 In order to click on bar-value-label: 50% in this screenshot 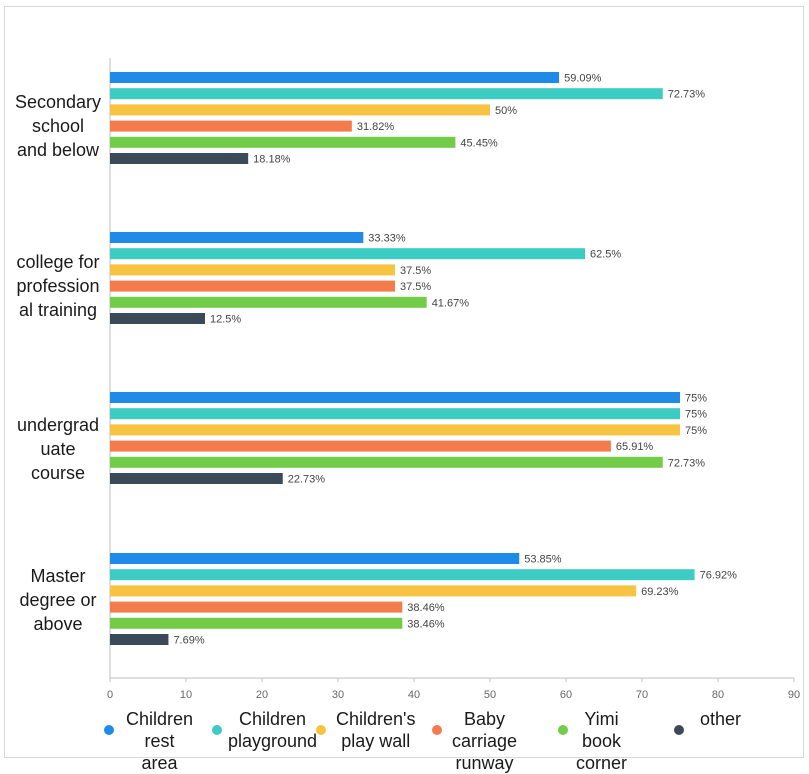, I will do `click(506, 111)`.